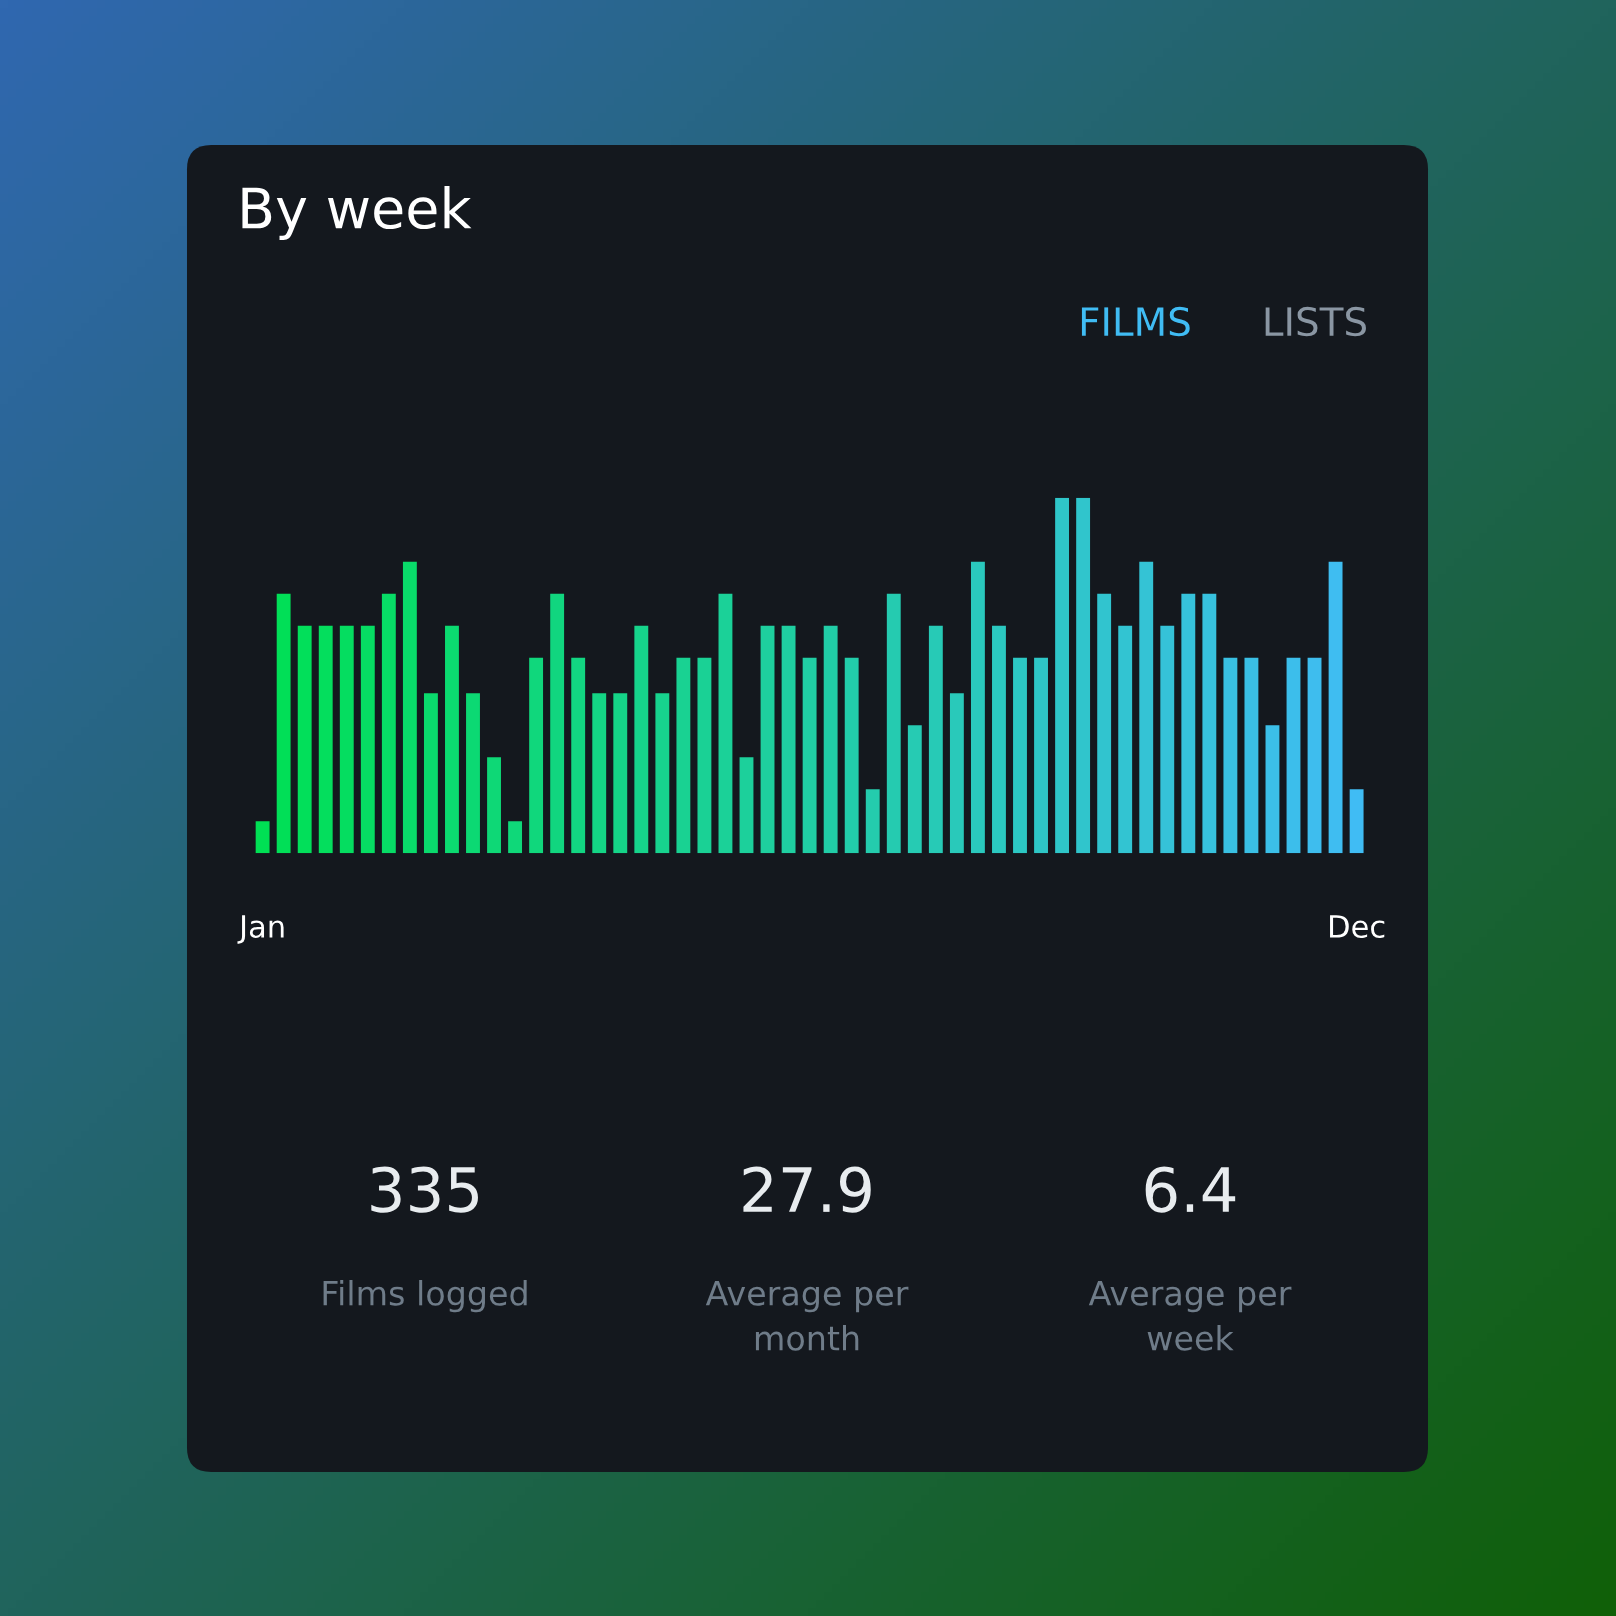 Image resolution: width=1616 pixels, height=1616 pixels. I want to click on x-tick-label: Dec, so click(1357, 927).